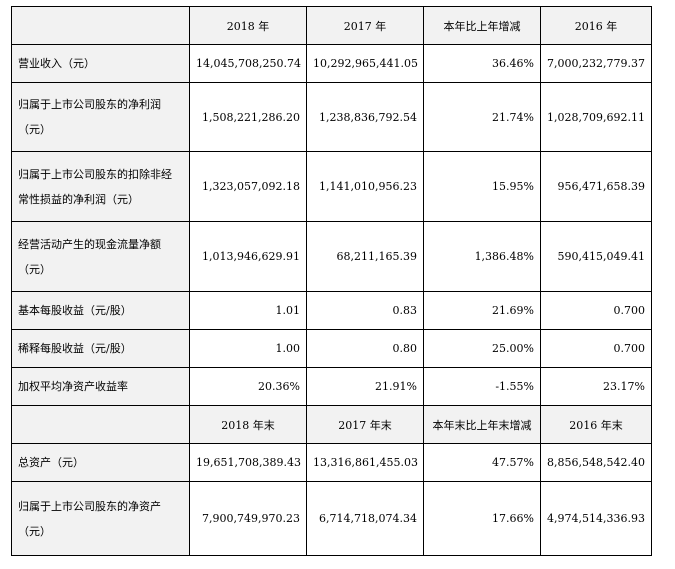  What do you see at coordinates (248, 348) in the screenshot?
I see `value-cell: 1.00` at bounding box center [248, 348].